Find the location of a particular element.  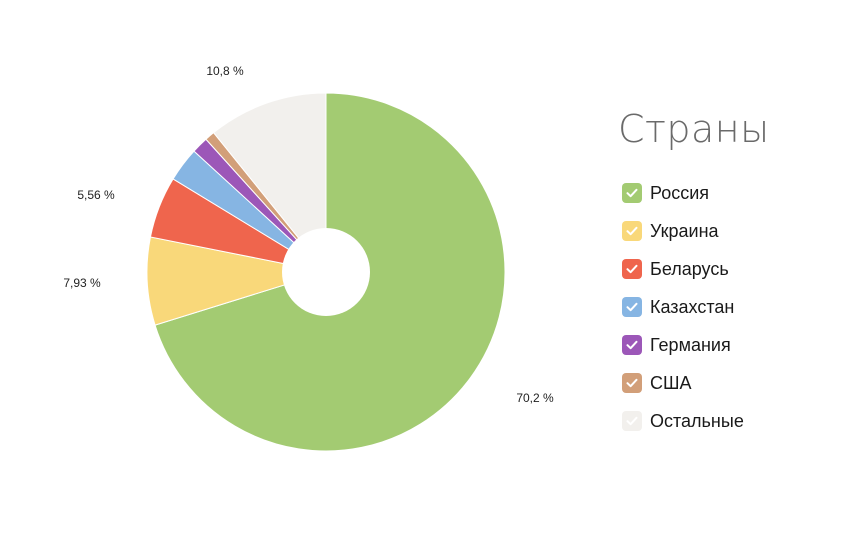

slice-data-label: 70,2 % is located at coordinates (535, 398).